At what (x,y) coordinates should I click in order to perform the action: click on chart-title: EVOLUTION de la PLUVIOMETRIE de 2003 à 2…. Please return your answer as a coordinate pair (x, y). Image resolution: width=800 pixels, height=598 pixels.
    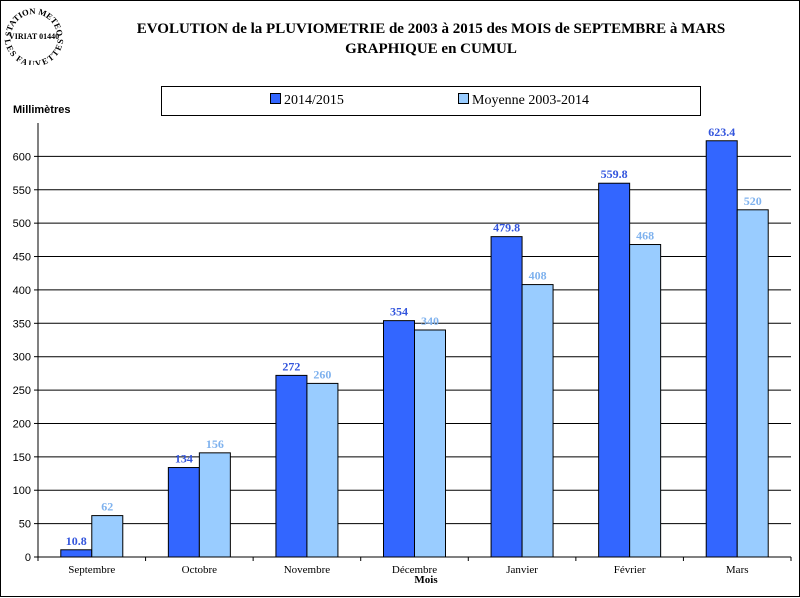
    Looking at the image, I should click on (431, 29).